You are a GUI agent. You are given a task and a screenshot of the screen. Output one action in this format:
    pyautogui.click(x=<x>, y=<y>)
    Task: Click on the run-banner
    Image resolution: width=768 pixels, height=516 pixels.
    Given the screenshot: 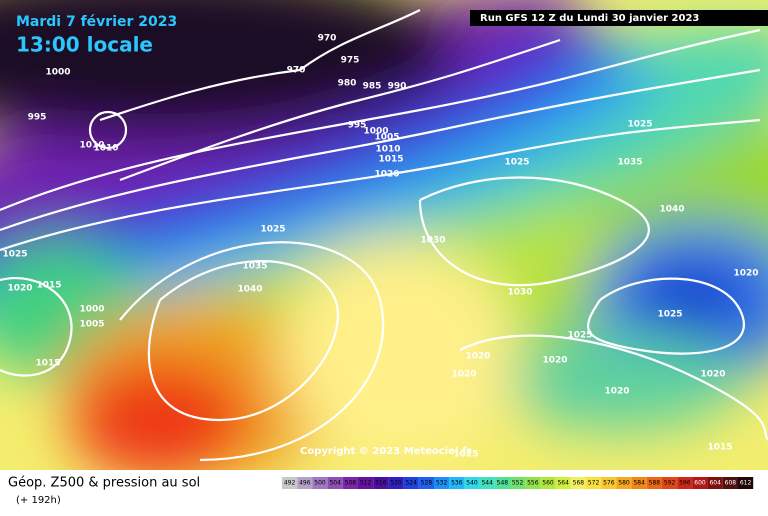 What is the action you would take?
    pyautogui.click(x=619, y=18)
    